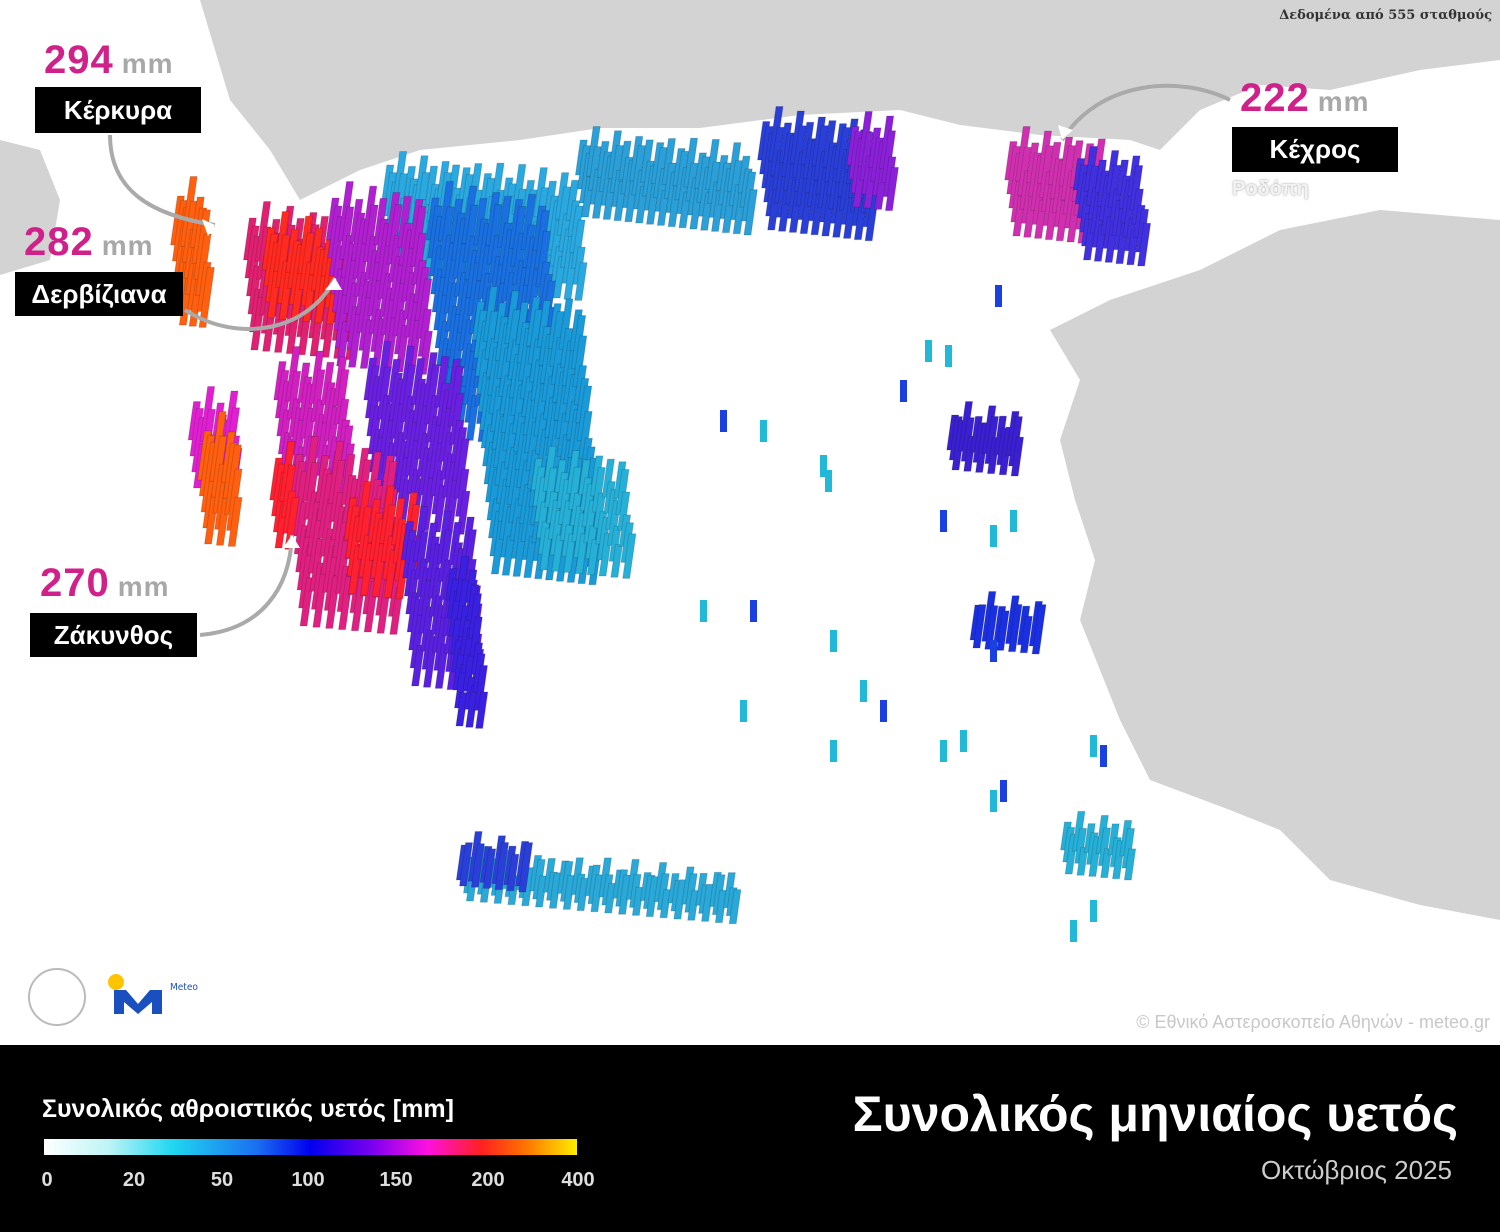 The image size is (1500, 1232). What do you see at coordinates (248, 1109) in the screenshot?
I see `legend-title: Συνολικός αθροιστικός υετός [mm]` at bounding box center [248, 1109].